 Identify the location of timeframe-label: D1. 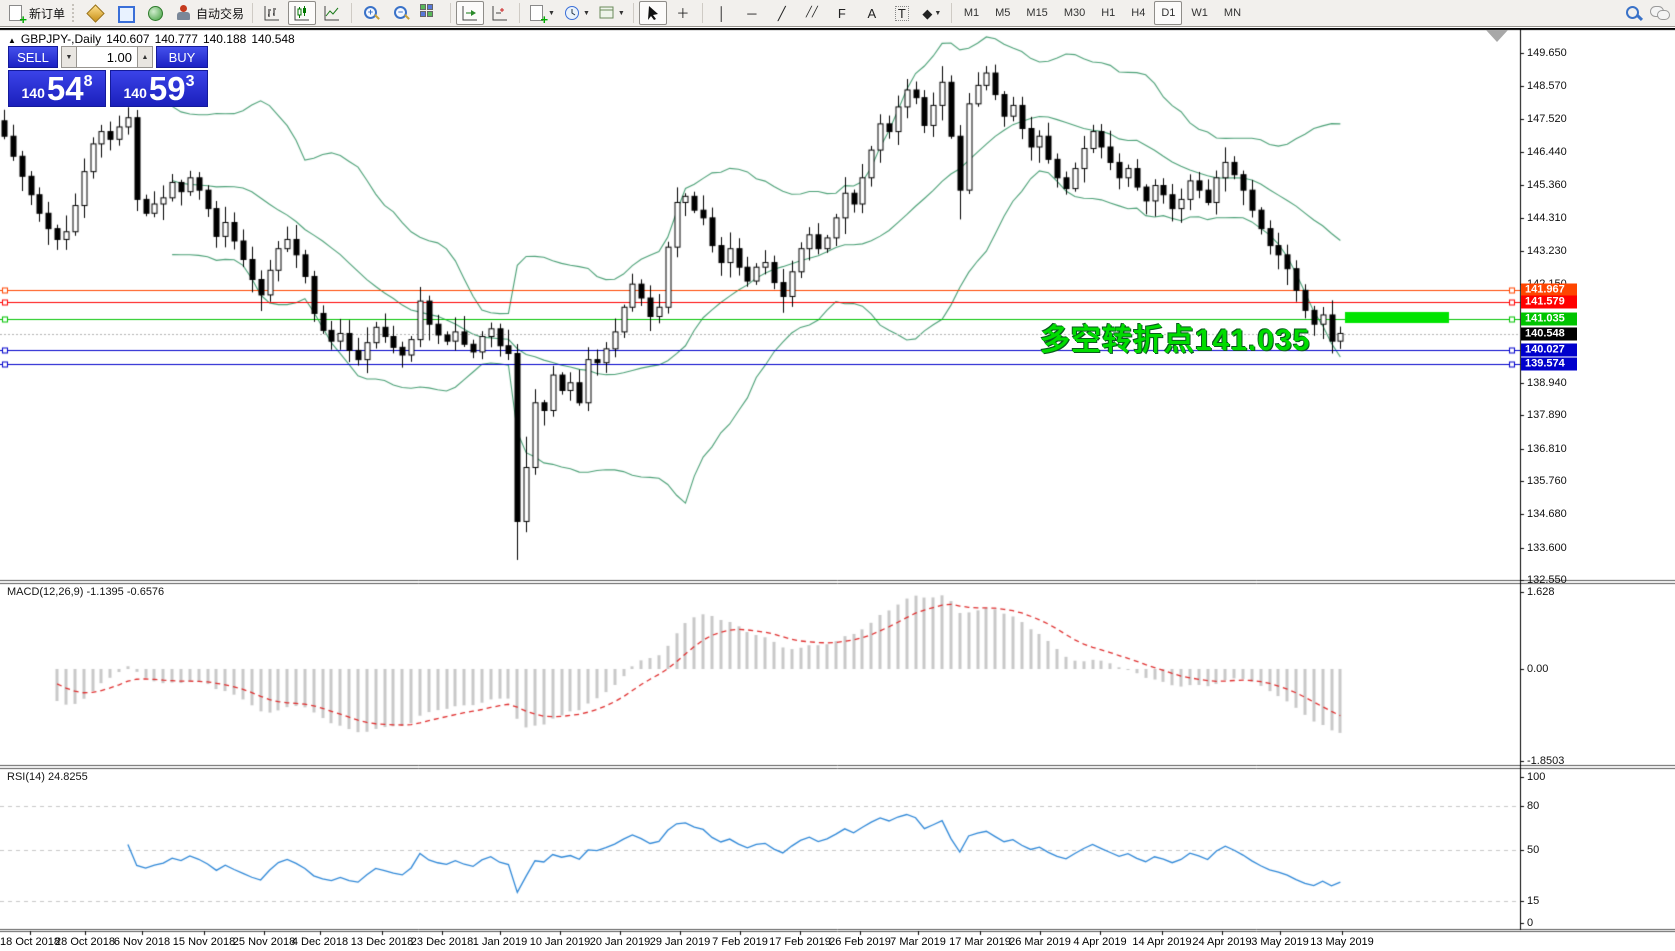
(1168, 13).